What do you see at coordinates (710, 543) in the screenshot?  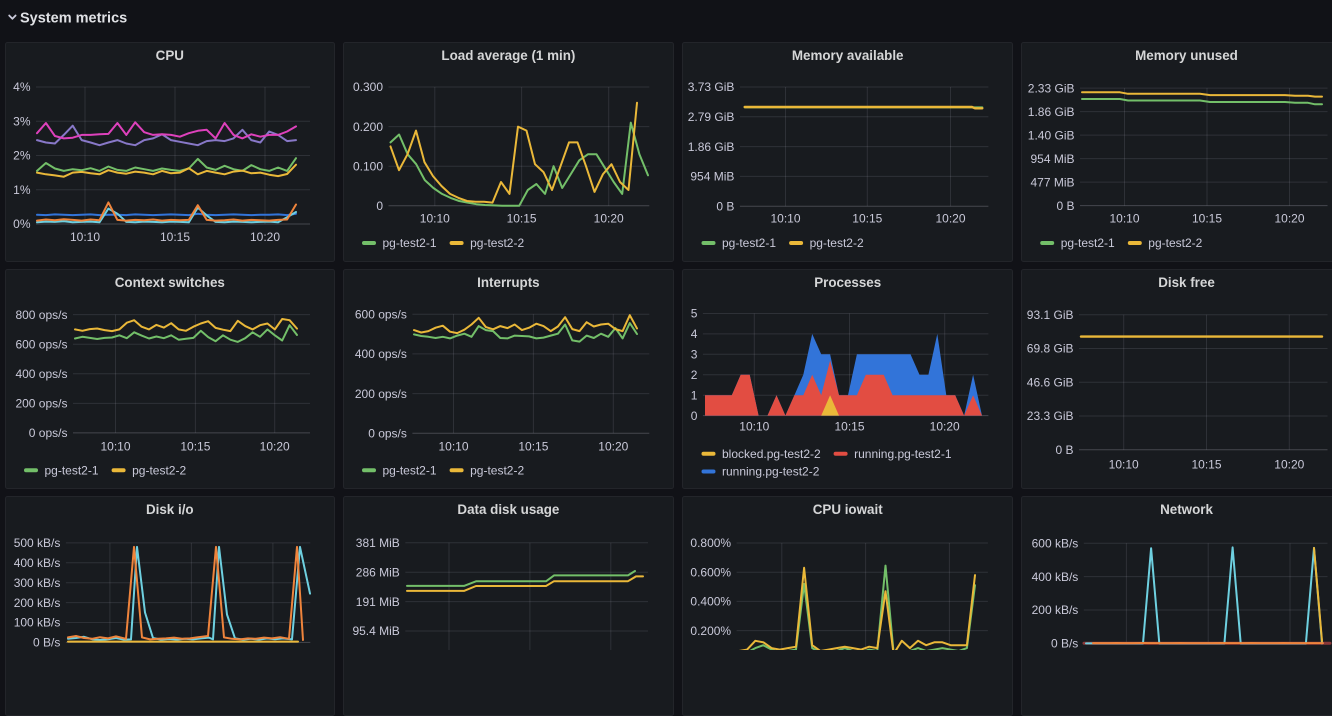 I see `svg-text: 0.800%` at bounding box center [710, 543].